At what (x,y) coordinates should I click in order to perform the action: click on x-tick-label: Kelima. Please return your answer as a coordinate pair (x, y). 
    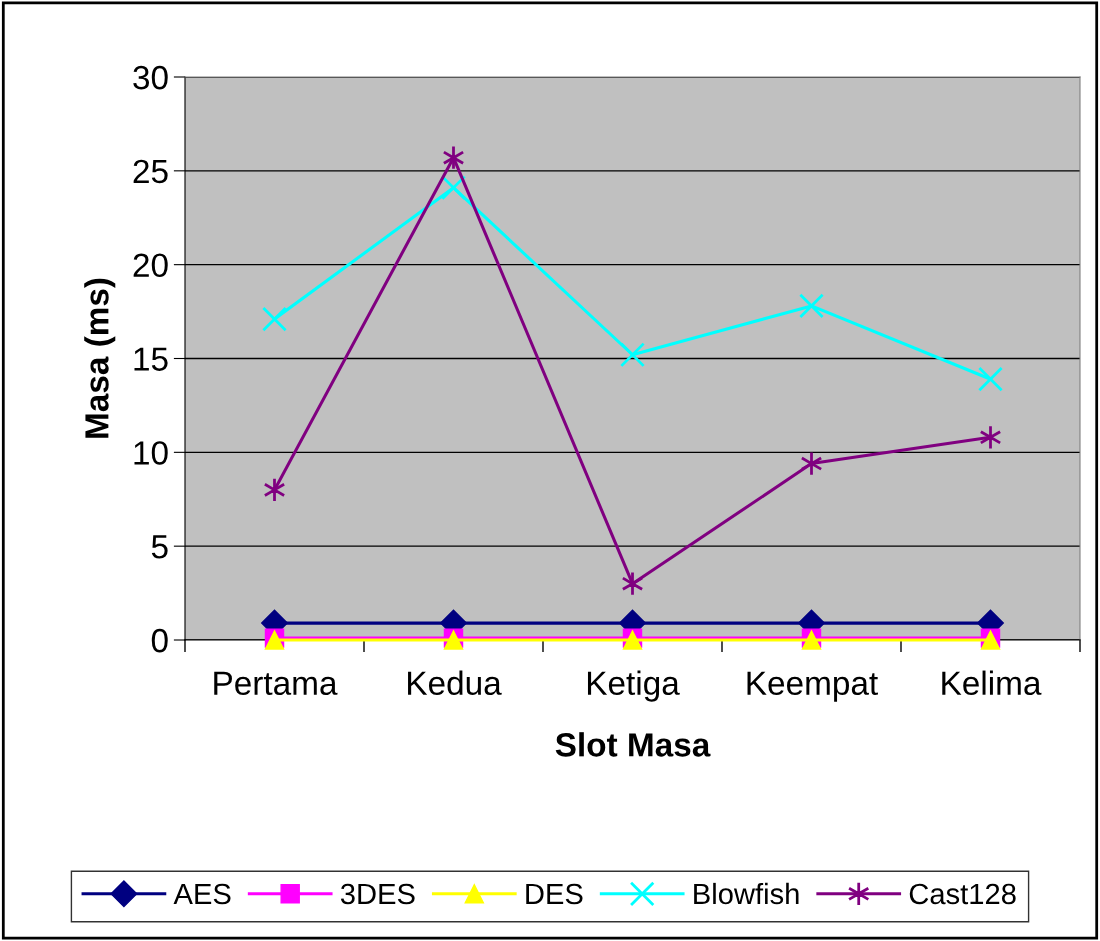
    Looking at the image, I should click on (992, 683).